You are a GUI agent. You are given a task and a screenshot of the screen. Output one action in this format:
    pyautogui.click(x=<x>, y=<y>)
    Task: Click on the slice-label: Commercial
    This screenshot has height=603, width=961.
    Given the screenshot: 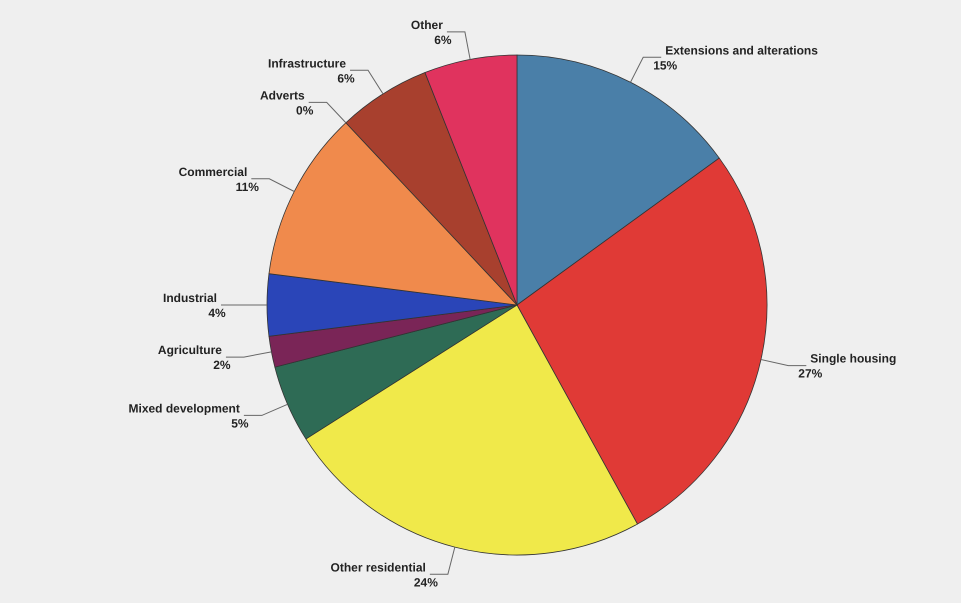 What is the action you would take?
    pyautogui.click(x=213, y=171)
    